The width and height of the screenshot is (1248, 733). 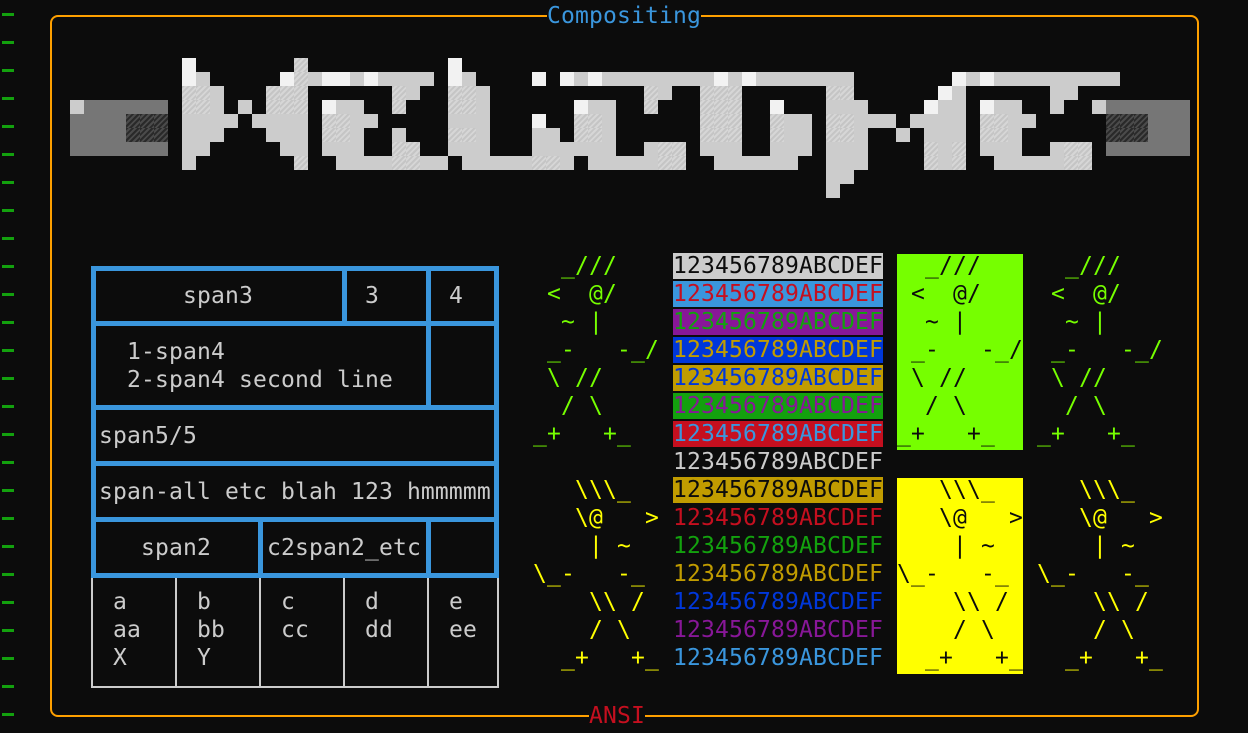 What do you see at coordinates (946, 490) in the screenshot?
I see `yellow-figure-inverted: \\\_` at bounding box center [946, 490].